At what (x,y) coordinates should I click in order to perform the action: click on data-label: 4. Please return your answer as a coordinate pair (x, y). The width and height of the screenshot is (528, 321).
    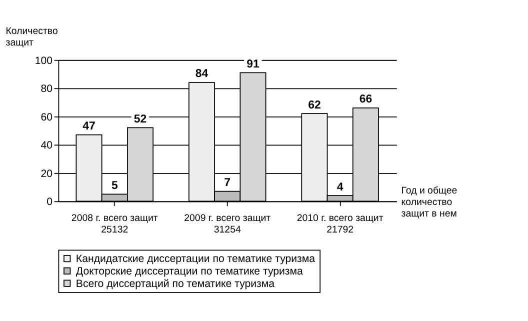
    Looking at the image, I should click on (340, 187).